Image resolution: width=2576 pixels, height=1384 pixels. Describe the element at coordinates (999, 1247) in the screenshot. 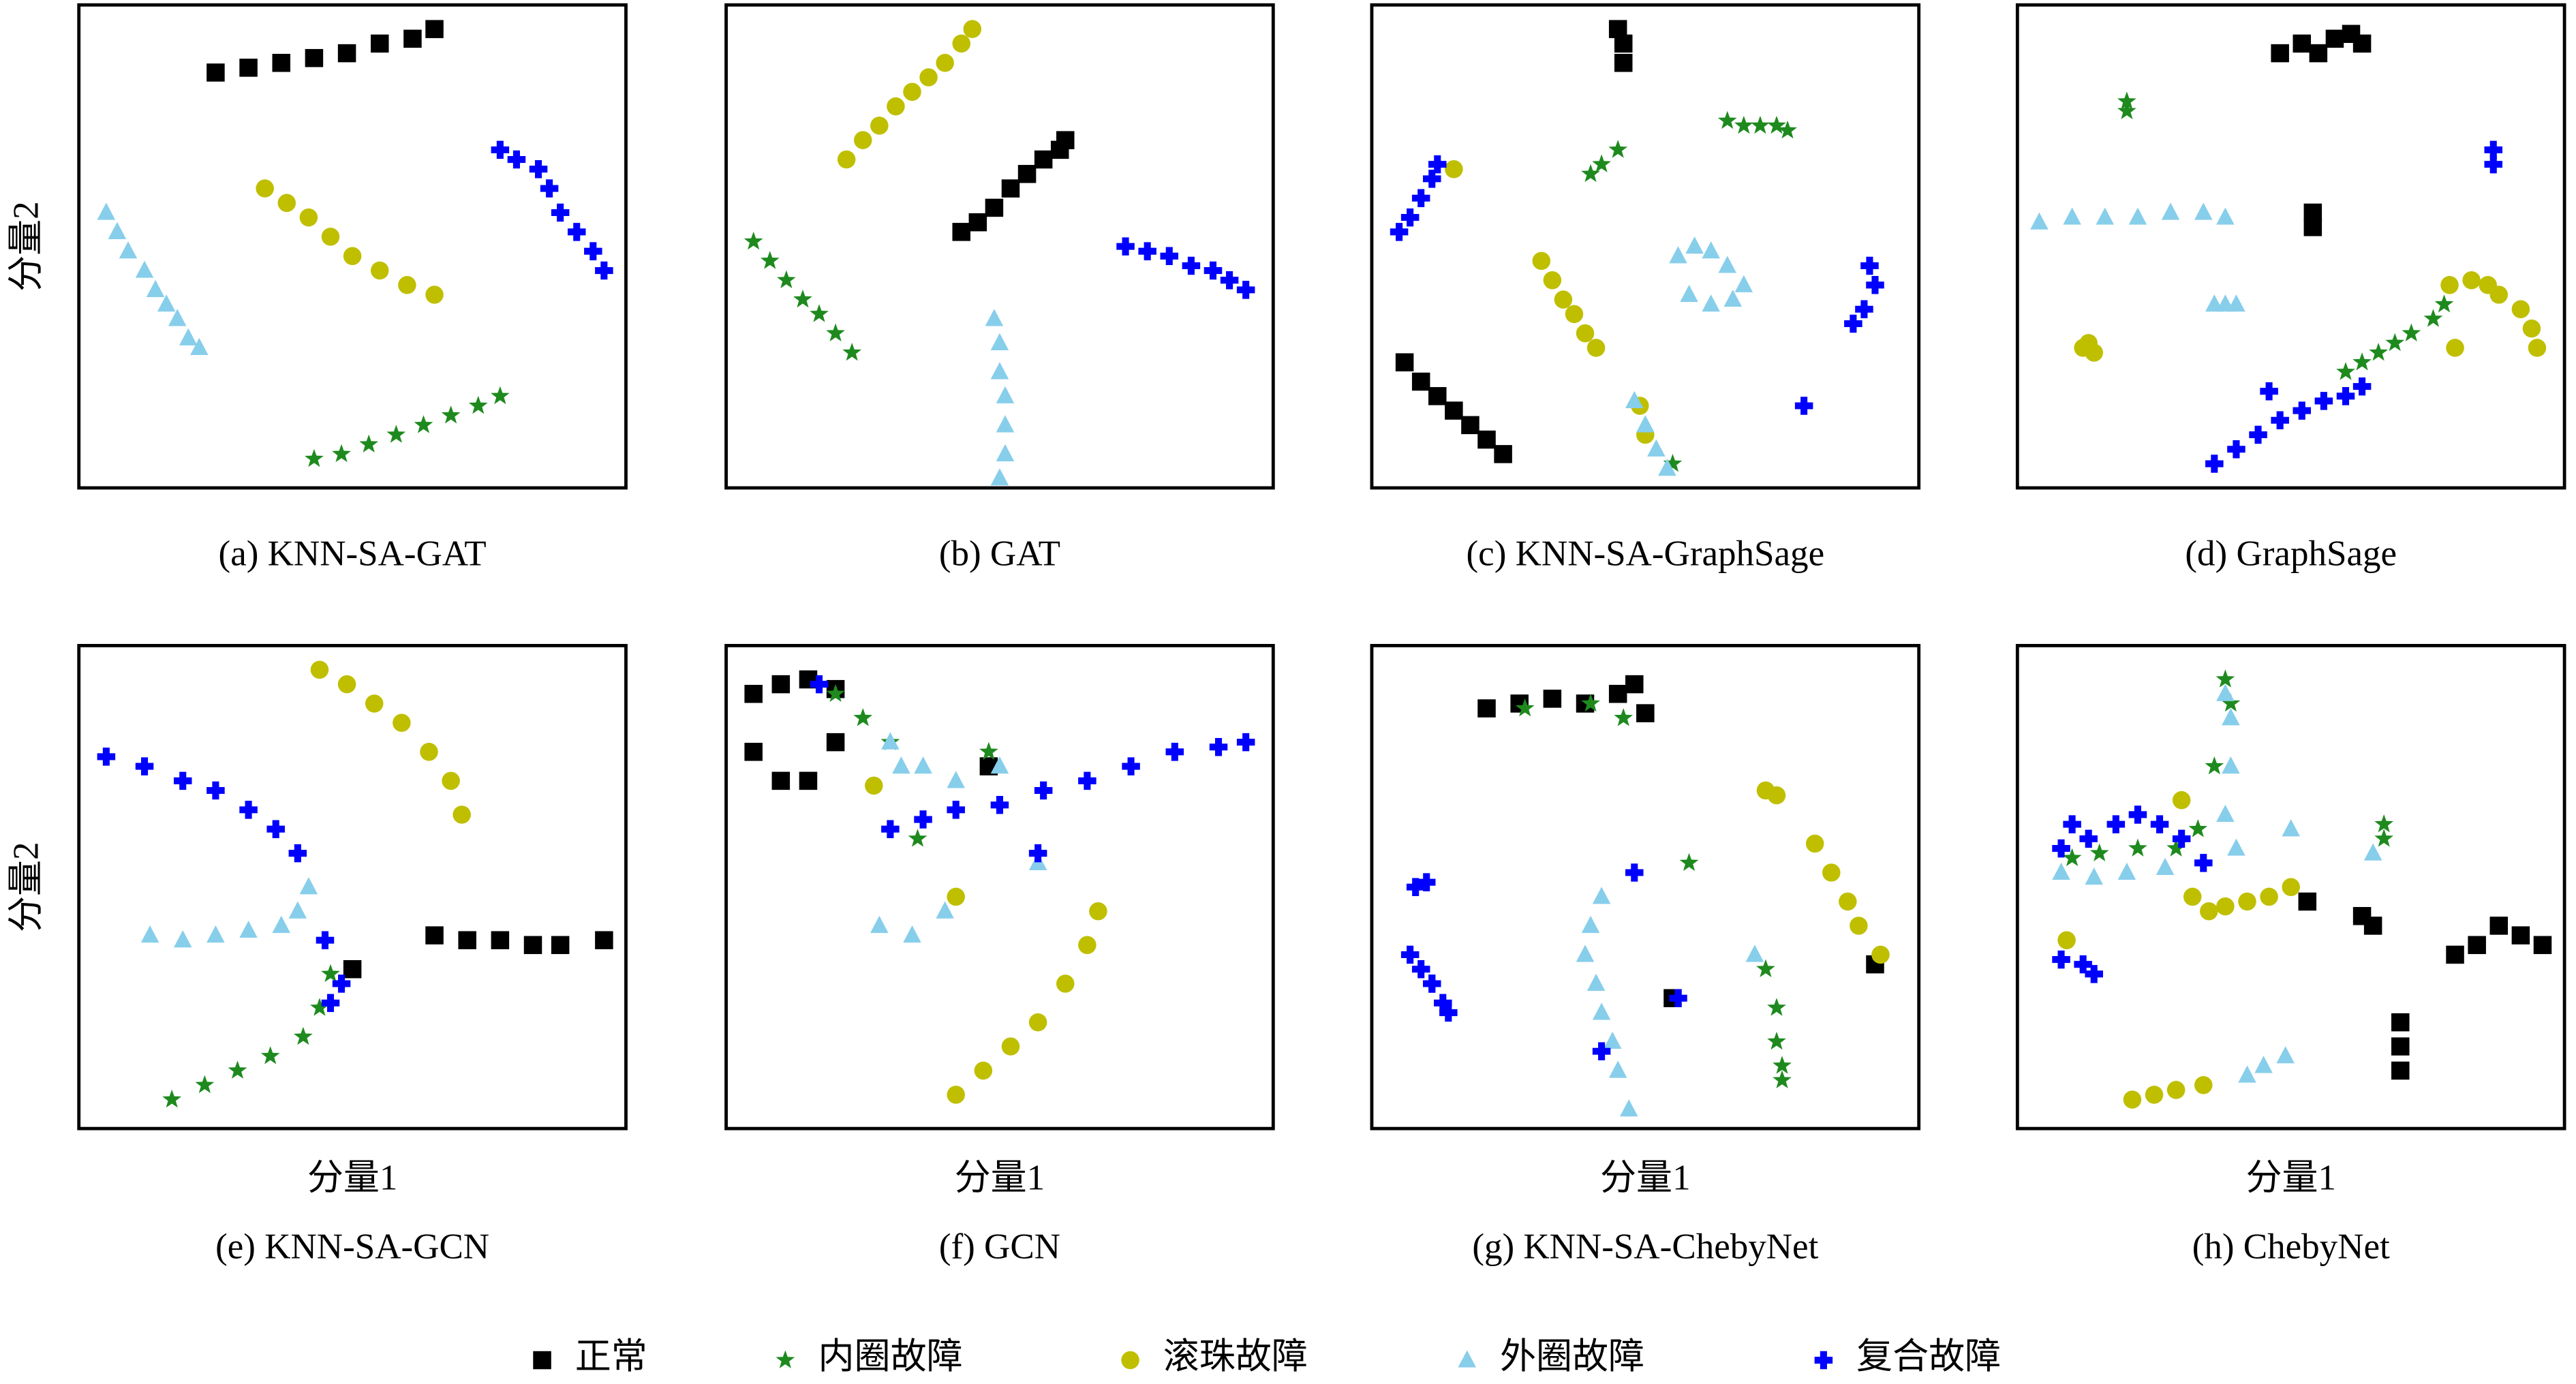

I see `subplot-caption: (f) GCN` at that location.